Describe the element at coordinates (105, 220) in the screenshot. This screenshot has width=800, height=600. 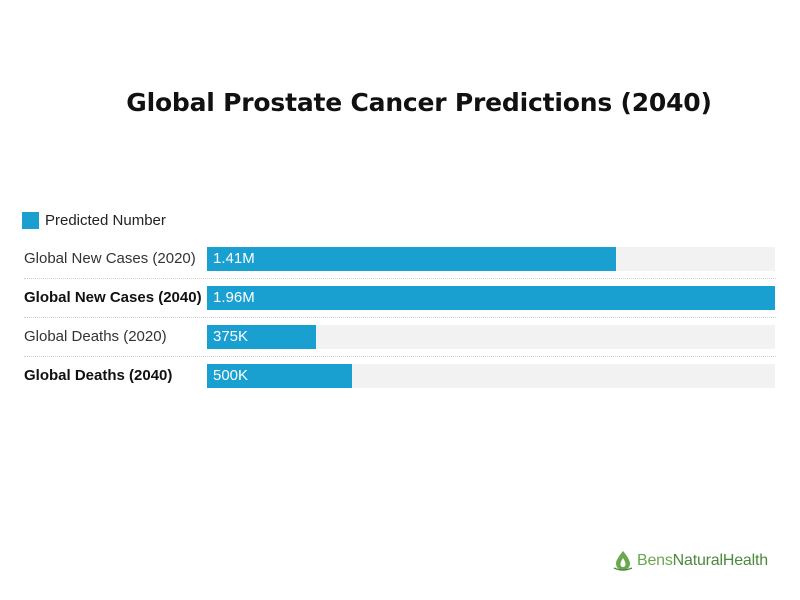
I see `legend-label: Predicted Number` at that location.